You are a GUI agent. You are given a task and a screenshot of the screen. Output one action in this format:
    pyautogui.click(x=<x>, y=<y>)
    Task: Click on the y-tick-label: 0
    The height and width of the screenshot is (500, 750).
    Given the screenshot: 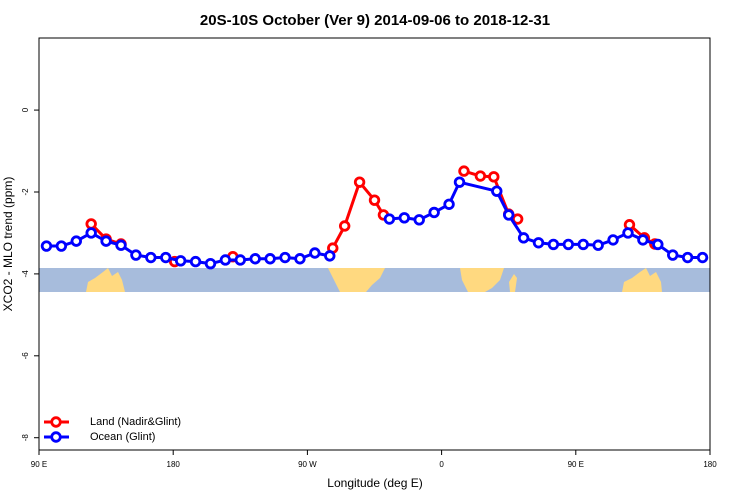 What is the action you would take?
    pyautogui.click(x=25, y=109)
    